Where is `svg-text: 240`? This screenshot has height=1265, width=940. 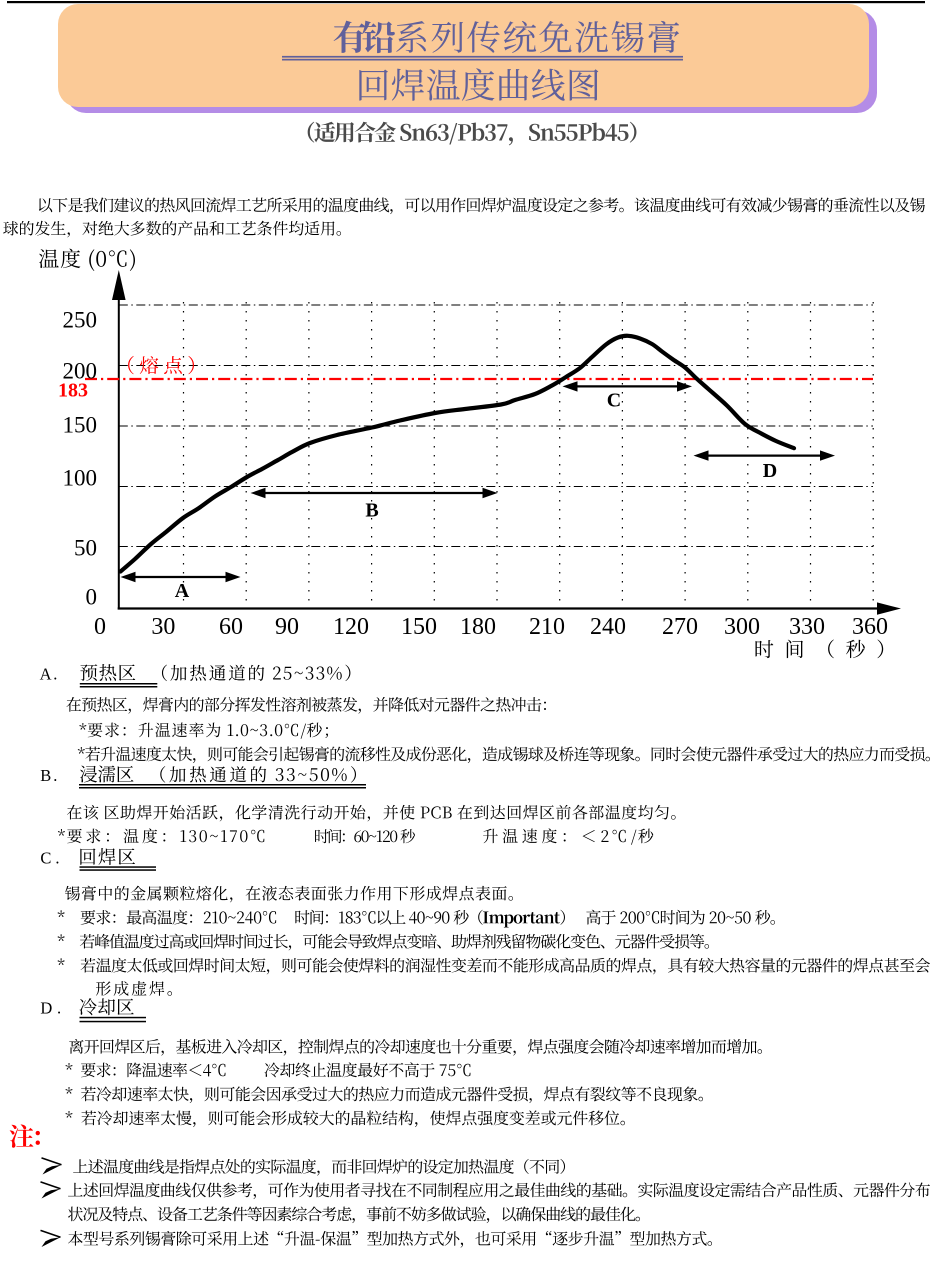 svg-text: 240 is located at coordinates (608, 627).